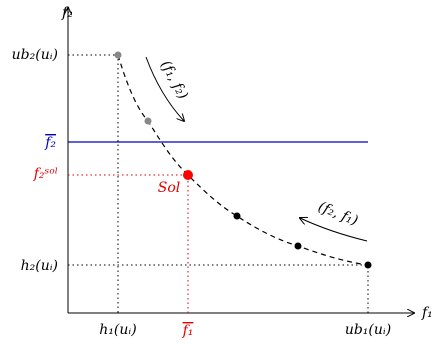 The width and height of the screenshot is (436, 346). I want to click on y-label: h₂(uᵢ), so click(39, 266).